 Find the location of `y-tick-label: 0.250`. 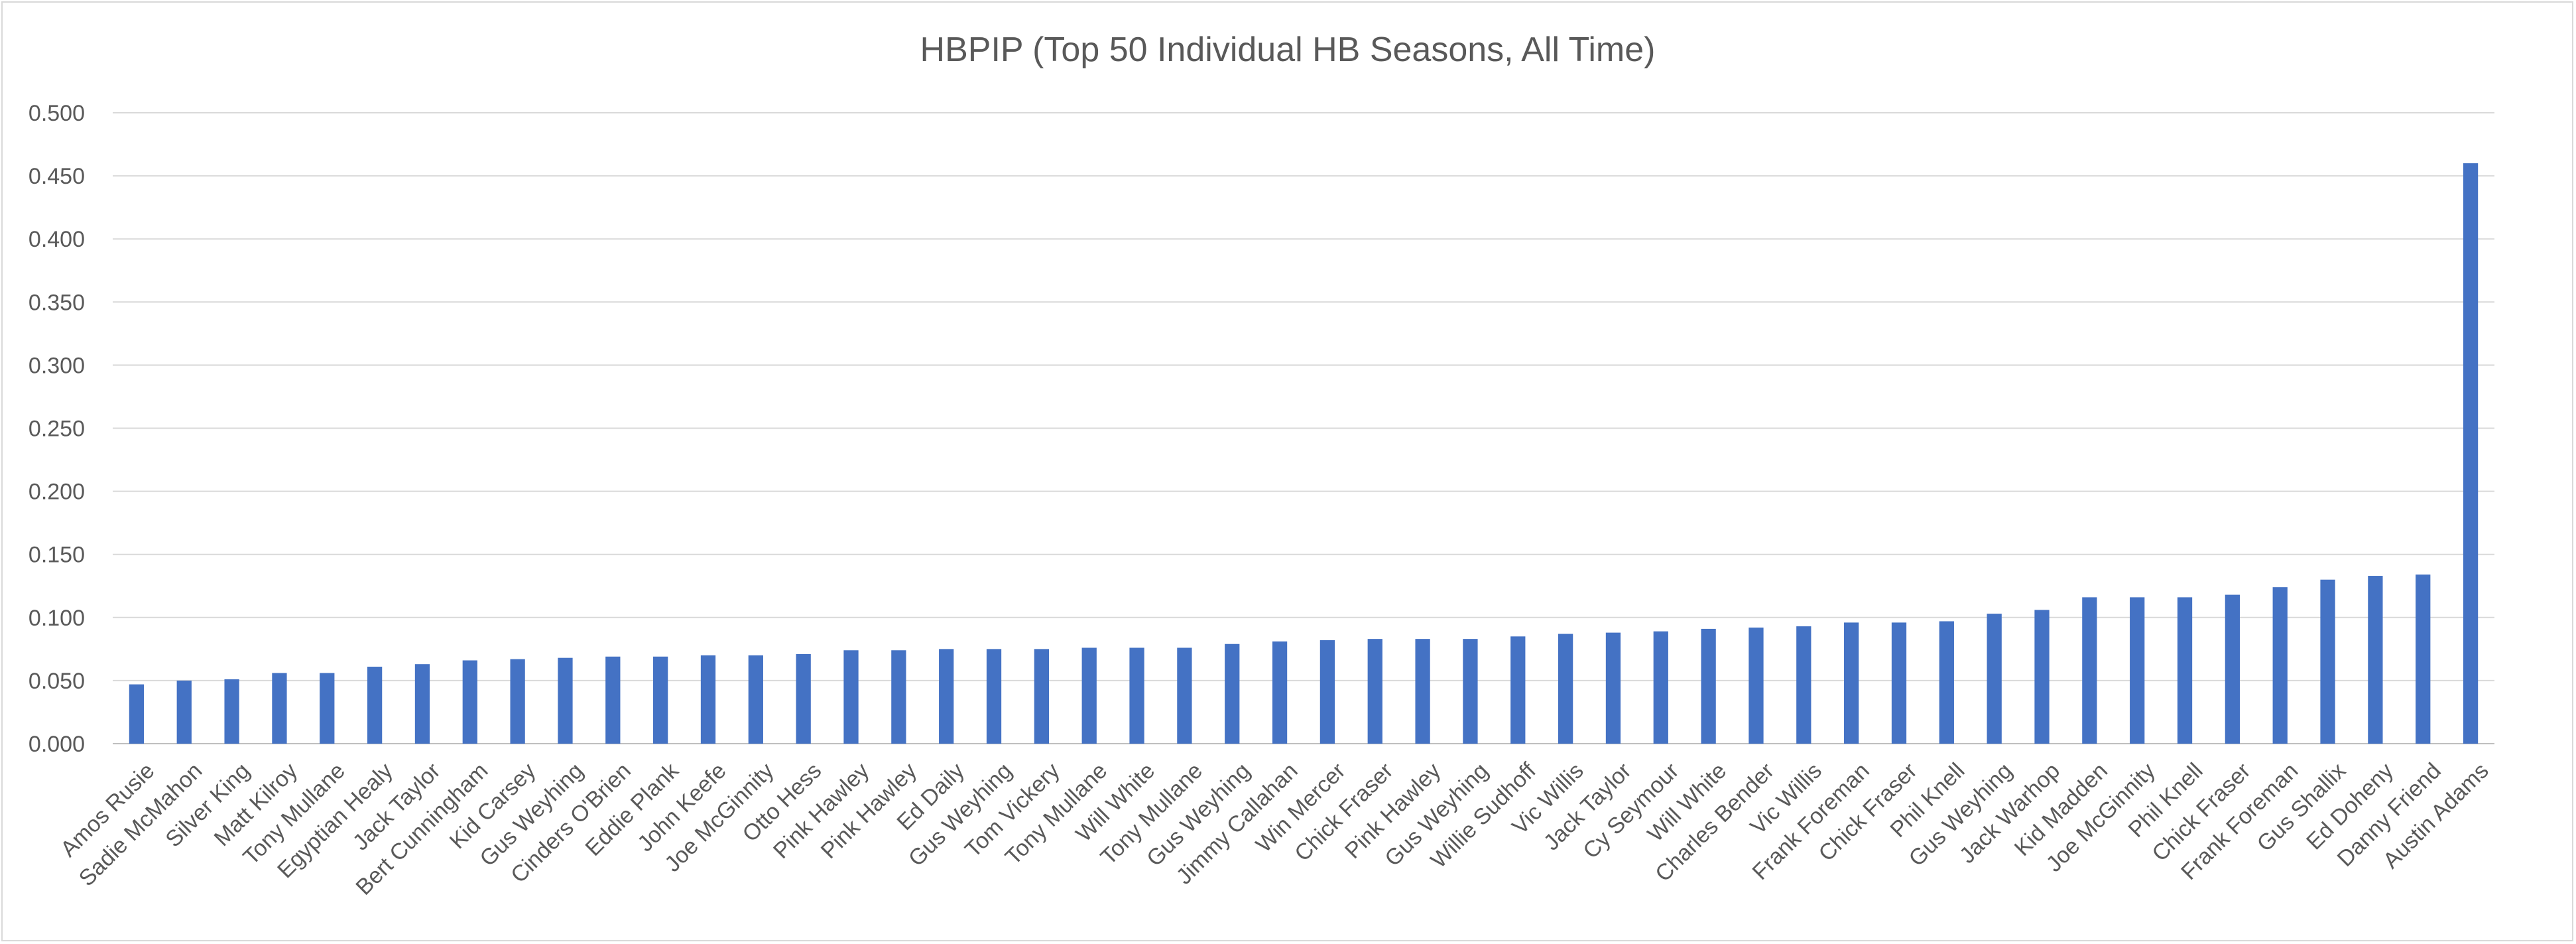

y-tick-label: 0.250 is located at coordinates (57, 429).